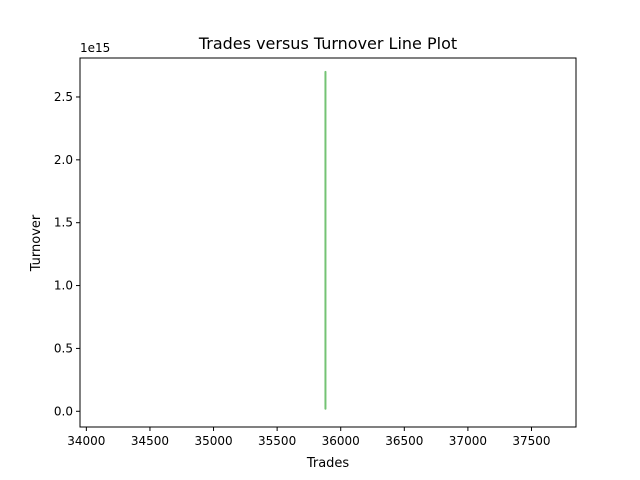 The width and height of the screenshot is (640, 480). Describe the element at coordinates (86, 441) in the screenshot. I see `x-tick-label: 34000` at that location.